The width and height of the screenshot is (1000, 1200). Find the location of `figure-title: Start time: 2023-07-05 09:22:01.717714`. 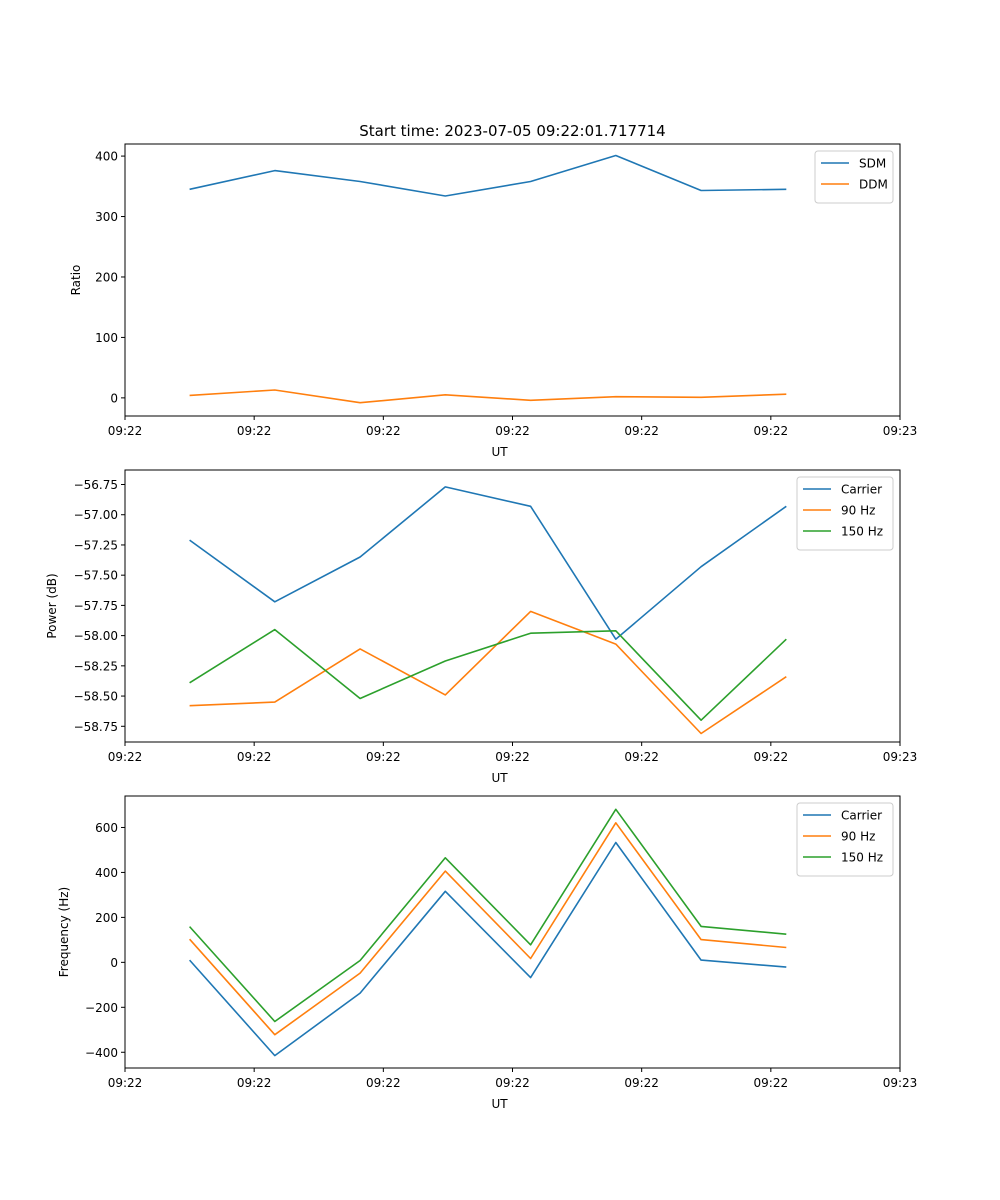

figure-title: Start time: 2023-07-05 09:22:01.717714 is located at coordinates (512, 131).